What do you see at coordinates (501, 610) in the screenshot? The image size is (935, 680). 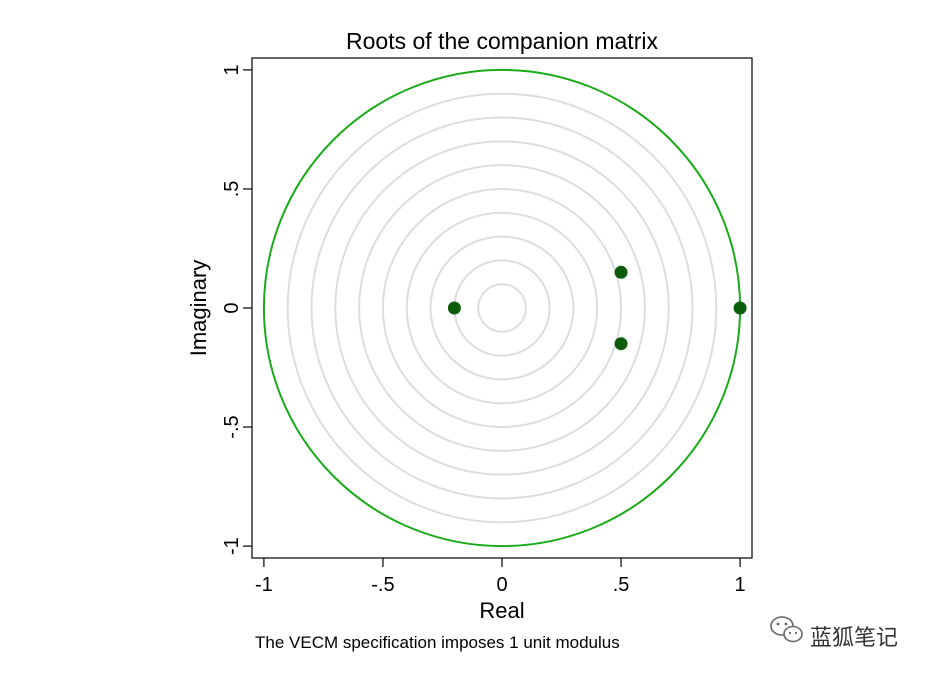 I see `x-axis-title: Real` at bounding box center [501, 610].